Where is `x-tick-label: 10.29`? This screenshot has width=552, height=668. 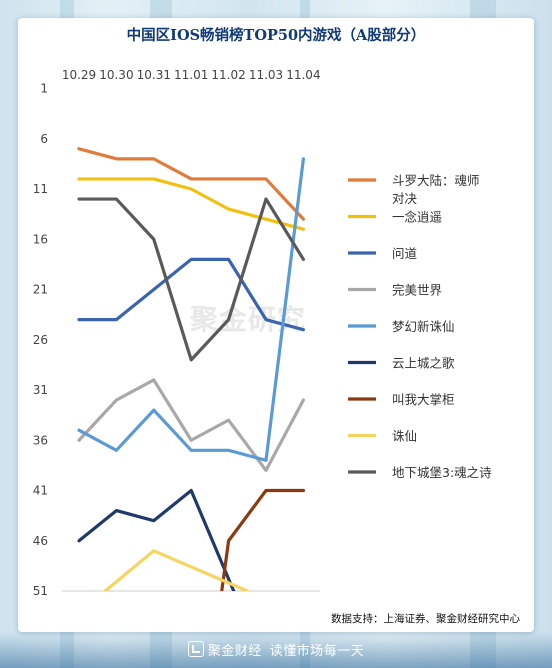
x-tick-label: 10.29 is located at coordinates (79, 75).